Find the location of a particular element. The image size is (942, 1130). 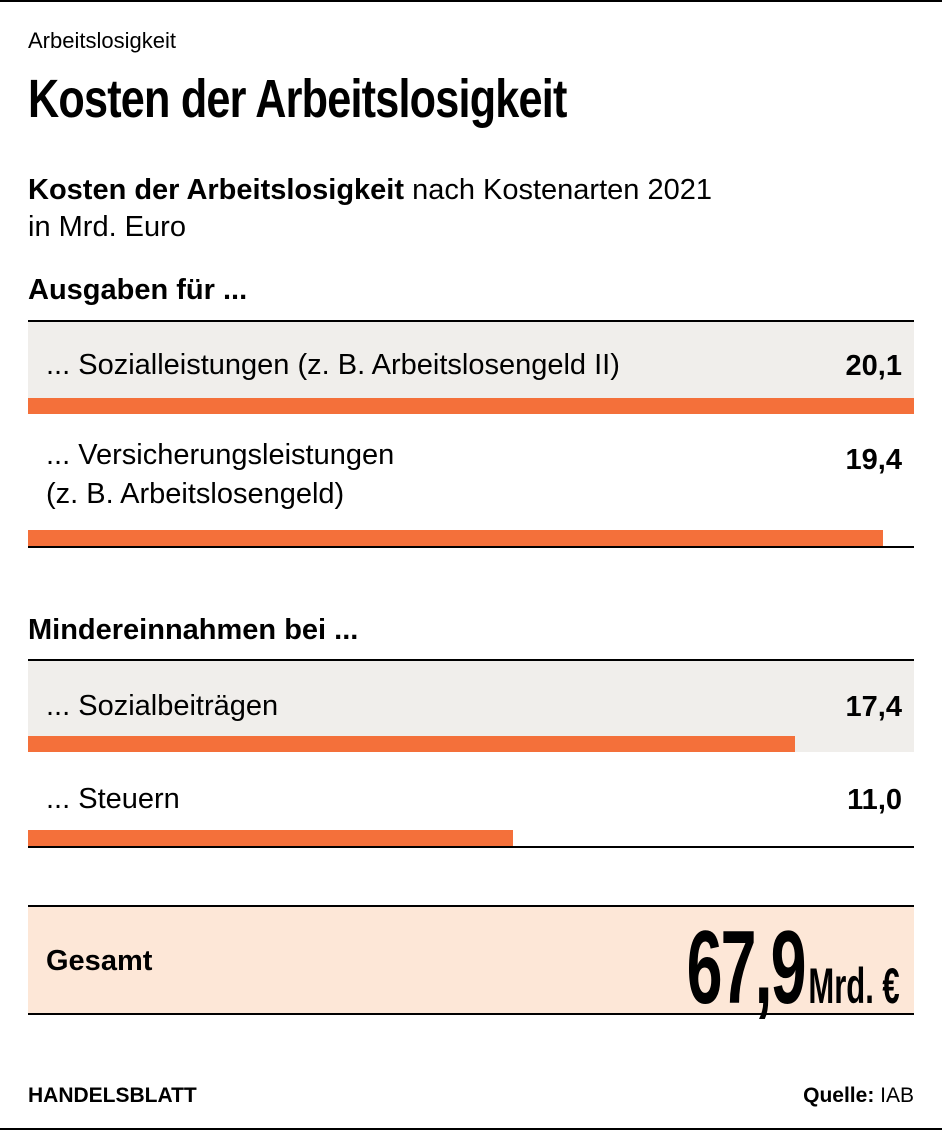

bar-value: 19,4 is located at coordinates (873, 460).